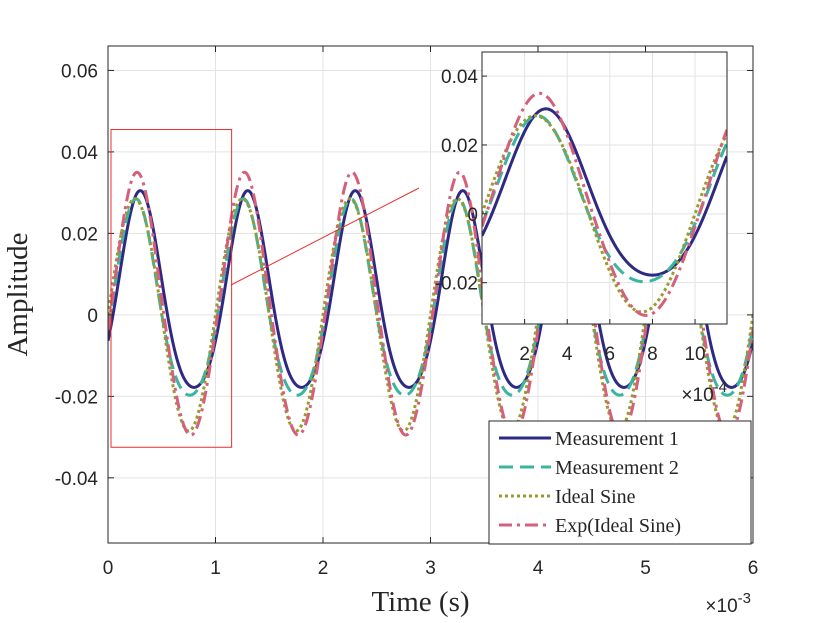 The image size is (830, 623). Describe the element at coordinates (430, 568) in the screenshot. I see `x-tick-label: 3` at that location.